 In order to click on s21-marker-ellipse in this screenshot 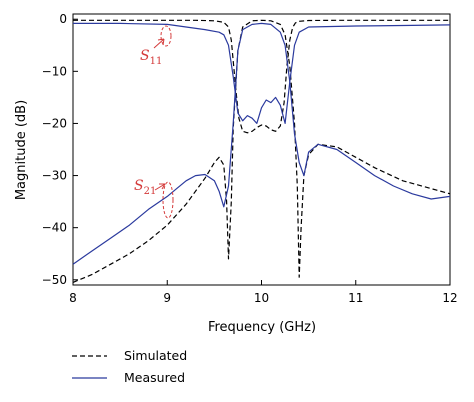, I will do `click(168, 200)`.